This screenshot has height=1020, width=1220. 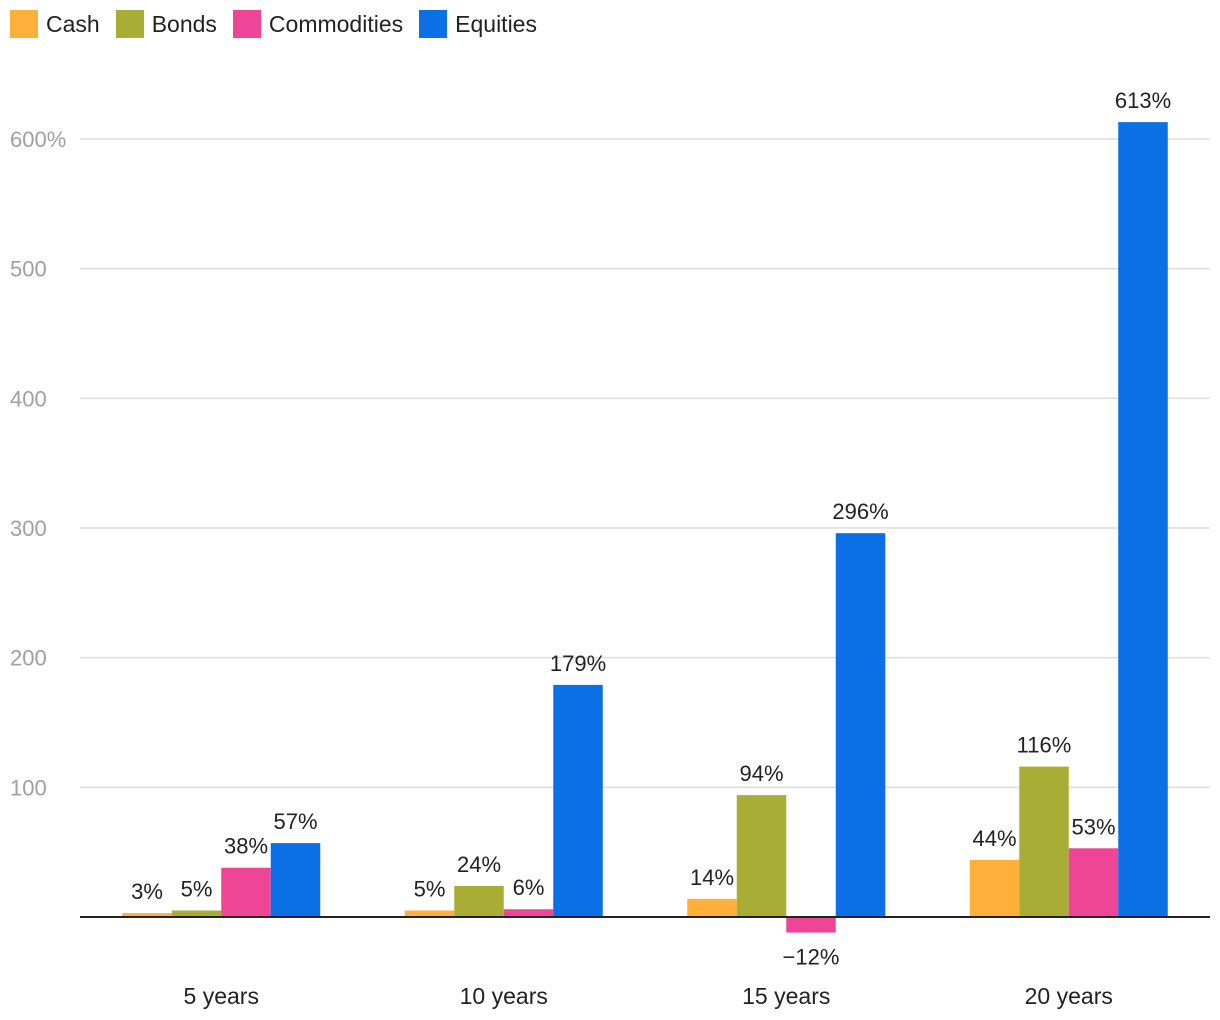 What do you see at coordinates (28, 398) in the screenshot?
I see `y-tick-label: 400` at bounding box center [28, 398].